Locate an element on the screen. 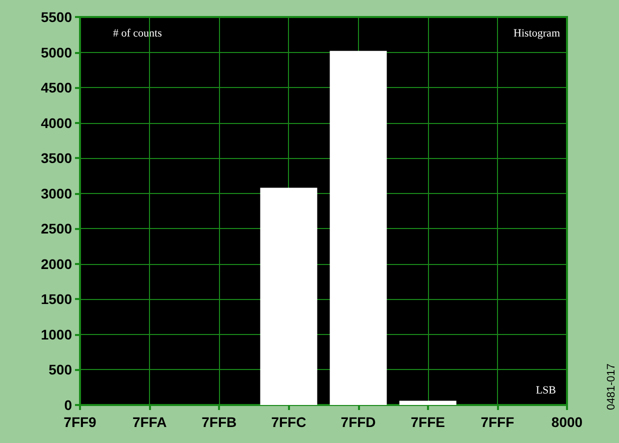  x-tick-label: 7FFA is located at coordinates (149, 422).